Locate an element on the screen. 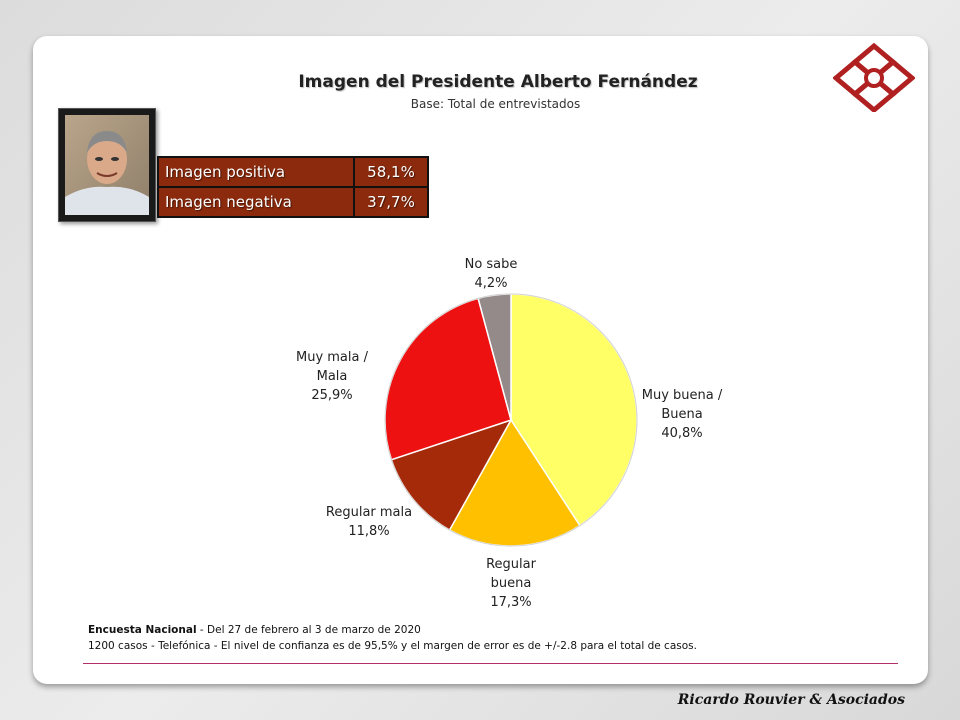 The height and width of the screenshot is (720, 960). summary-value: 58,1% is located at coordinates (391, 172).